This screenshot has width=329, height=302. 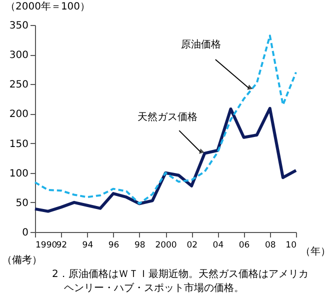 I want to click on y-tick-label: 0, so click(x=25, y=233).